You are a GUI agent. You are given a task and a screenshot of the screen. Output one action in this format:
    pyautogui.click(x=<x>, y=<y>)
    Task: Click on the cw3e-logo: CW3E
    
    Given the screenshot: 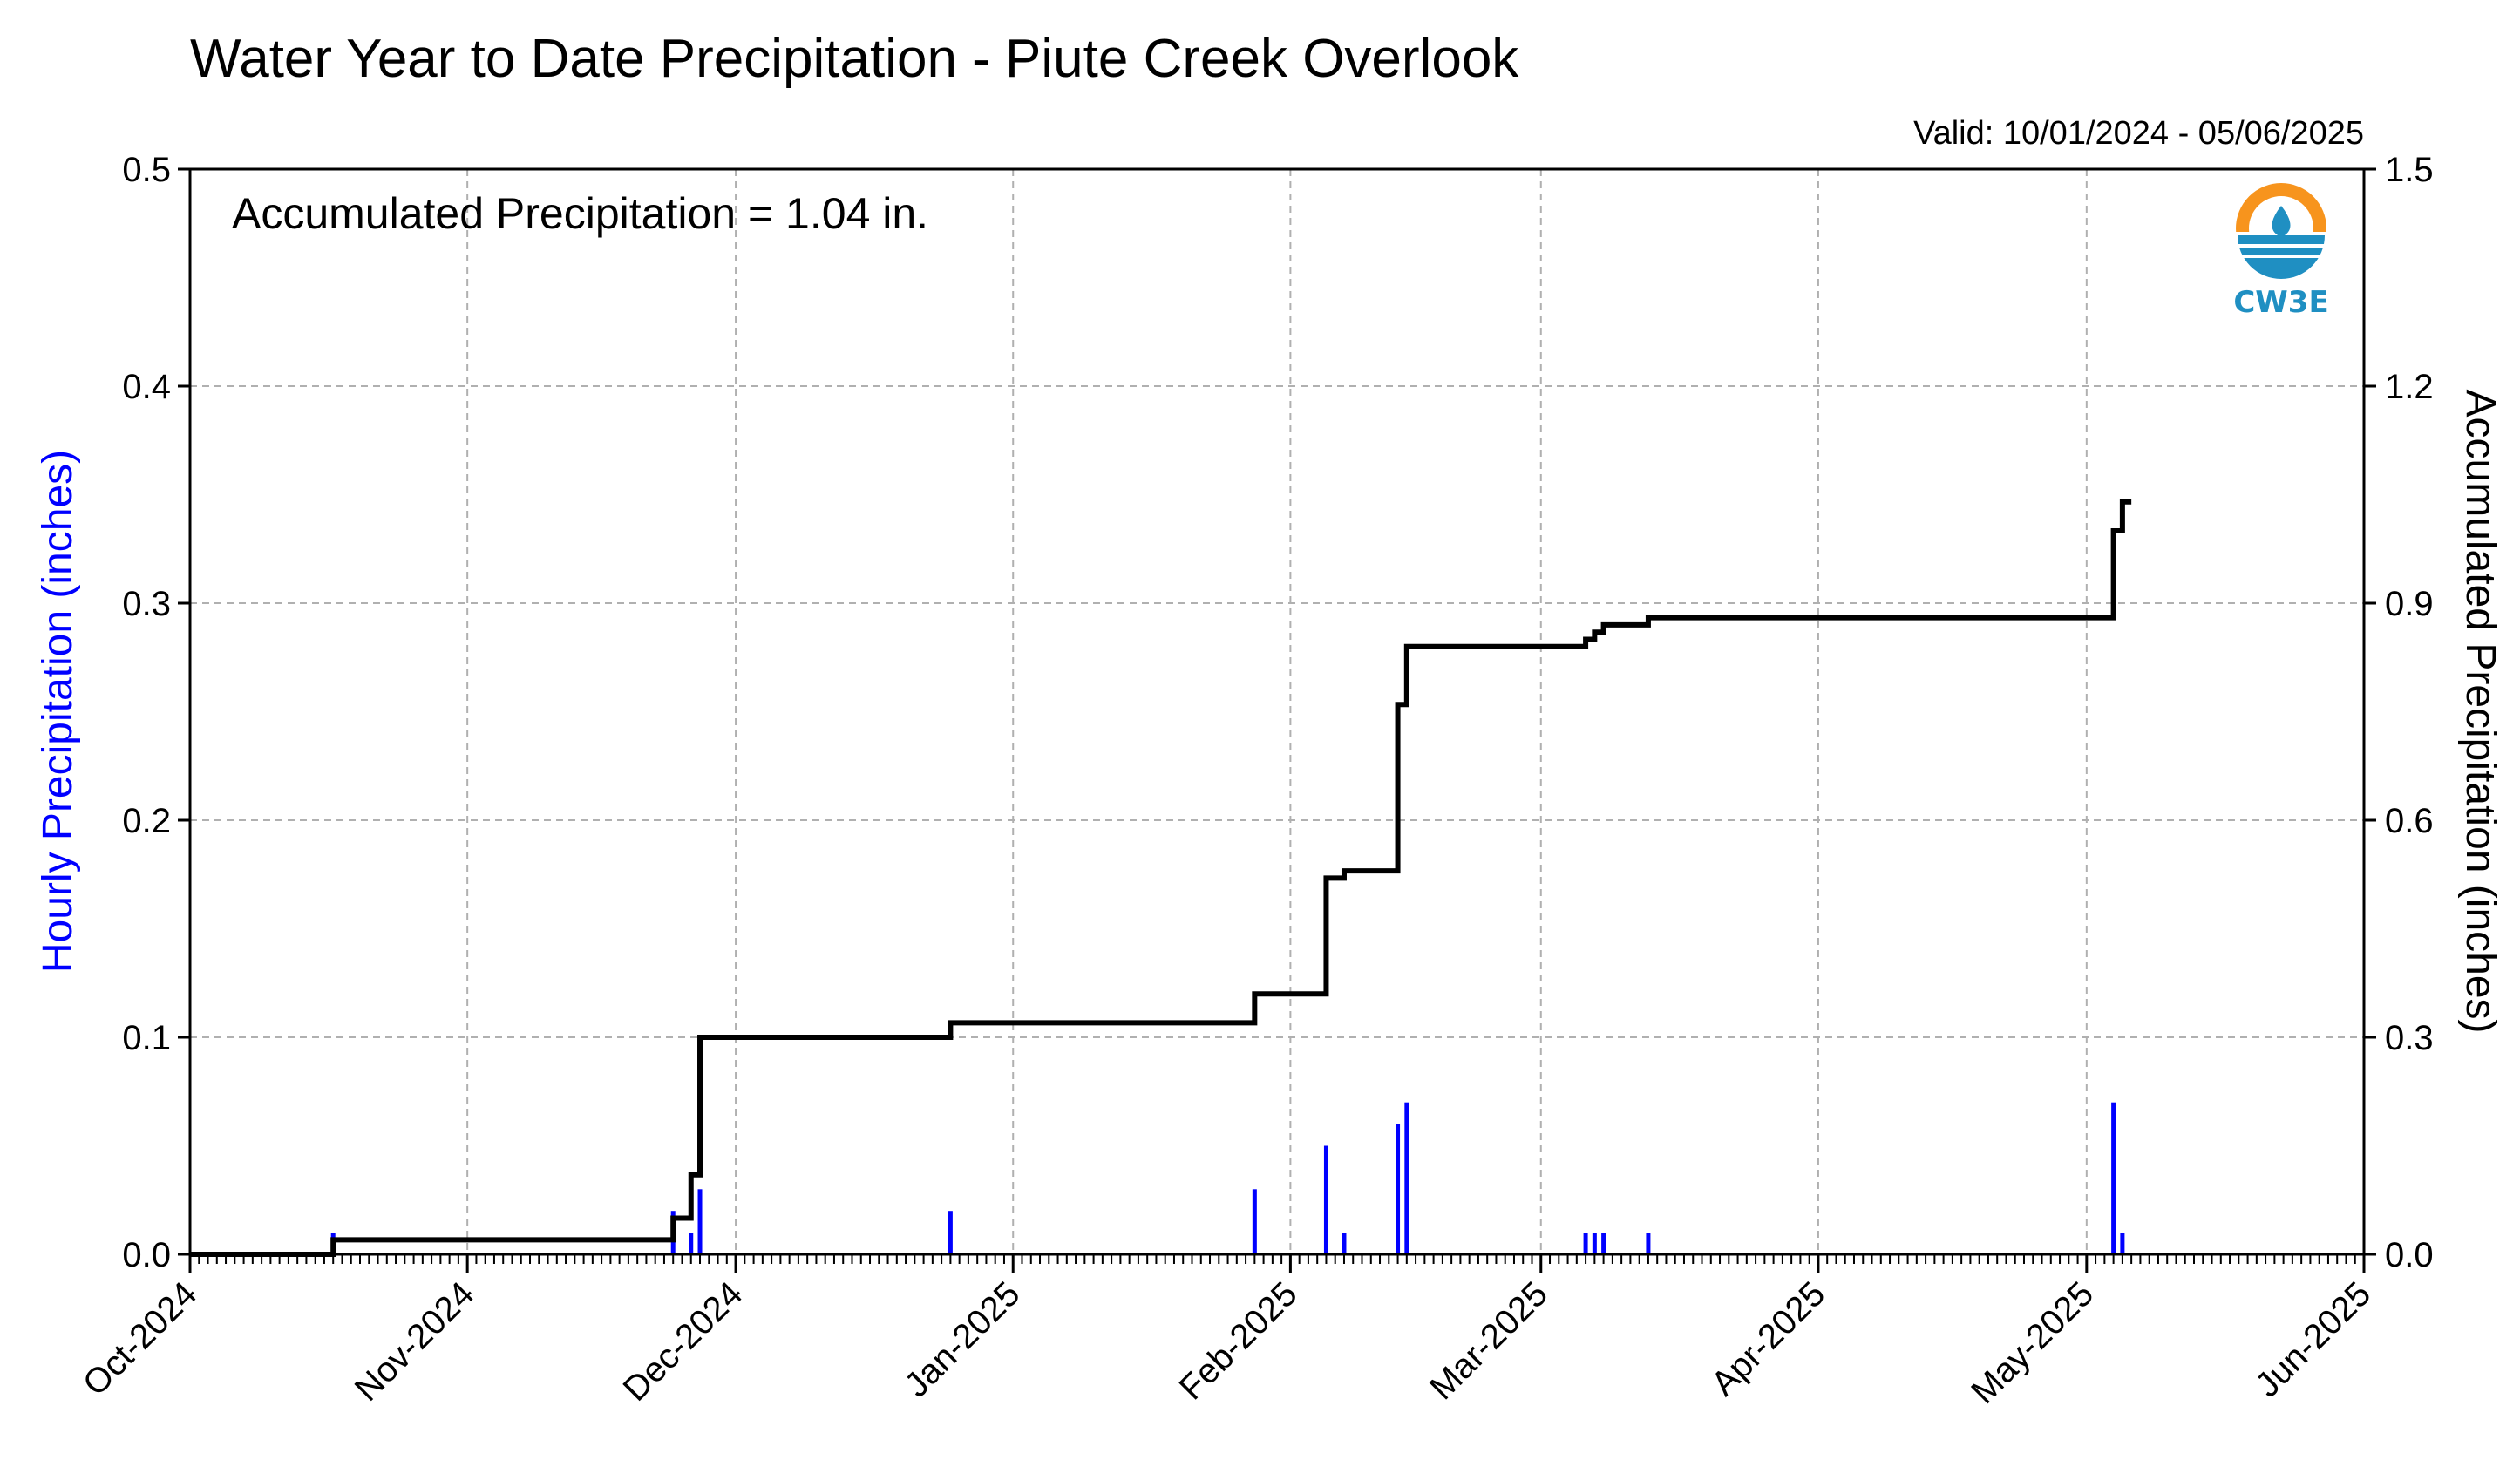 What is the action you would take?
    pyautogui.click(x=2281, y=252)
    